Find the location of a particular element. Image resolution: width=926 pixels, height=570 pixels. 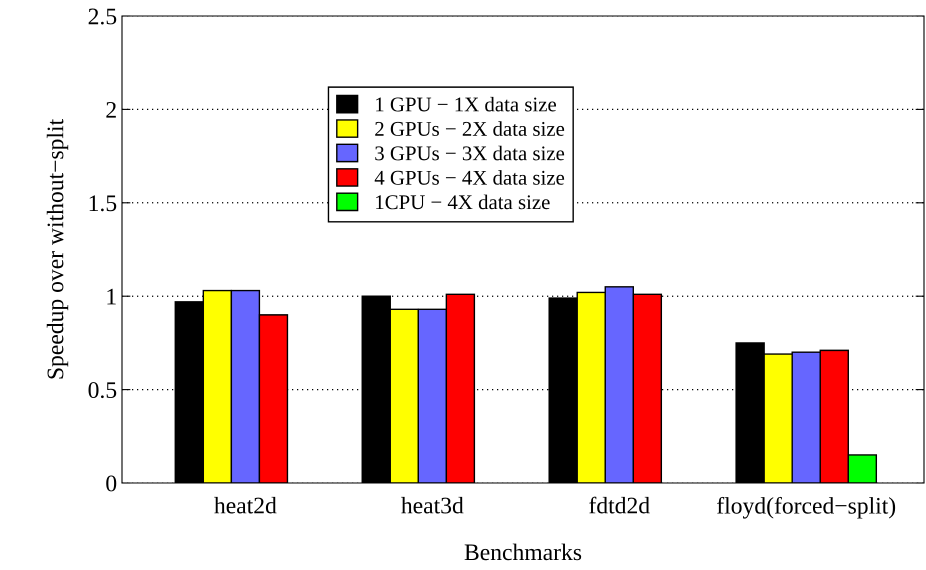

y-tick-label: 1 is located at coordinates (111, 296).